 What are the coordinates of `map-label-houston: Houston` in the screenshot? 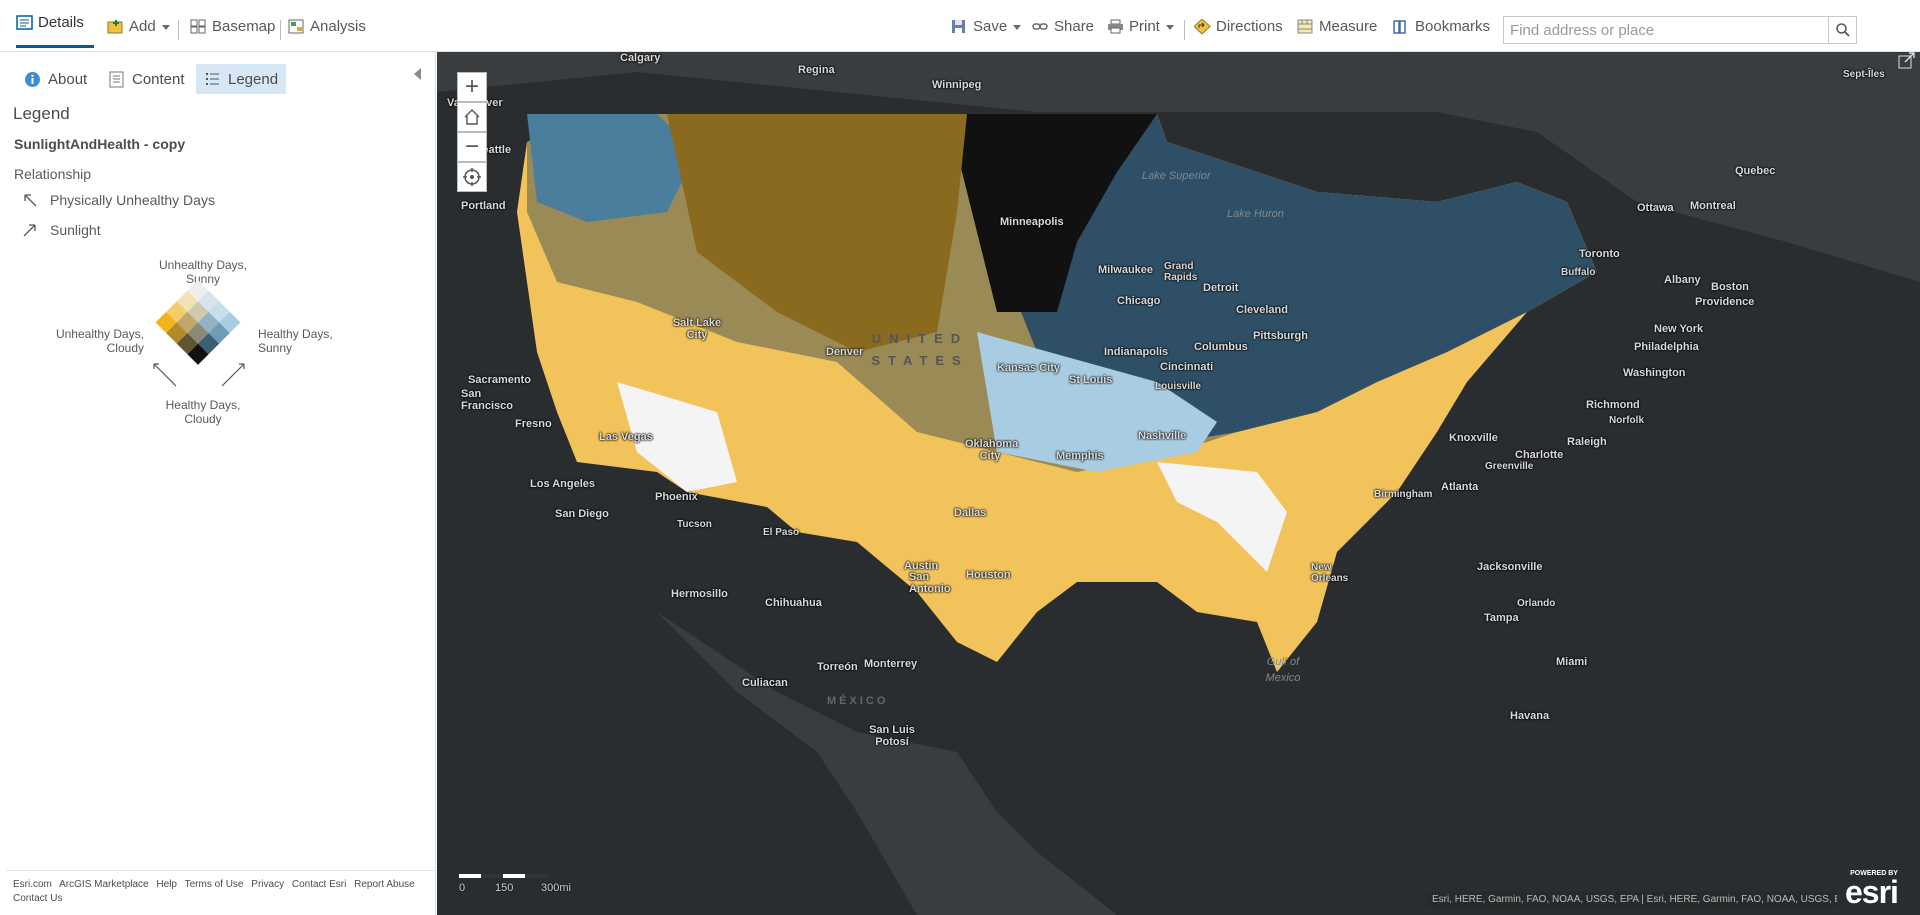 It's located at (988, 575).